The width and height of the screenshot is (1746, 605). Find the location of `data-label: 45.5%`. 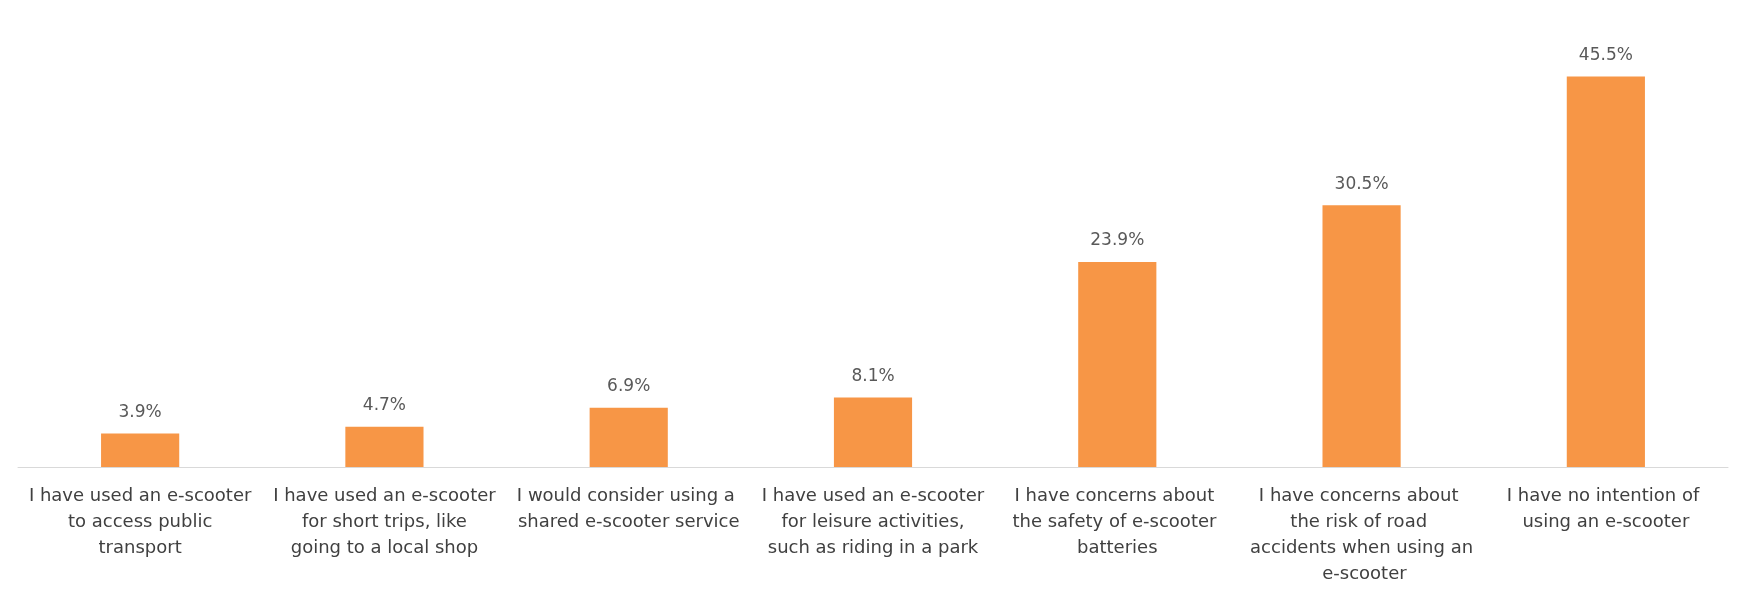

data-label: 45.5% is located at coordinates (1605, 54).